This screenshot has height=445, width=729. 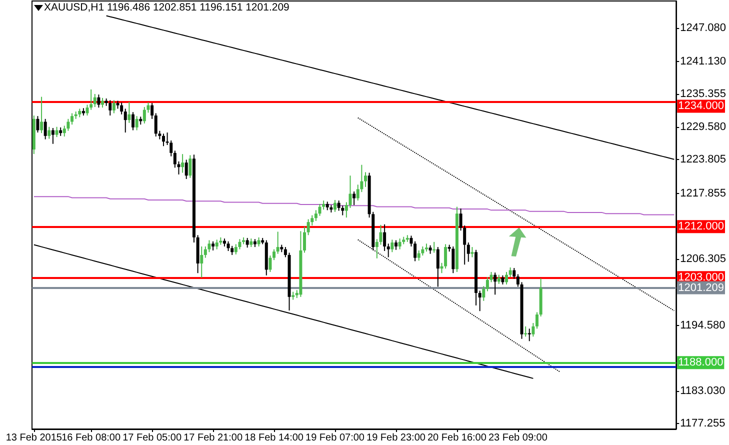 What do you see at coordinates (703, 193) in the screenshot?
I see `y-tick-label: 1217.855` at bounding box center [703, 193].